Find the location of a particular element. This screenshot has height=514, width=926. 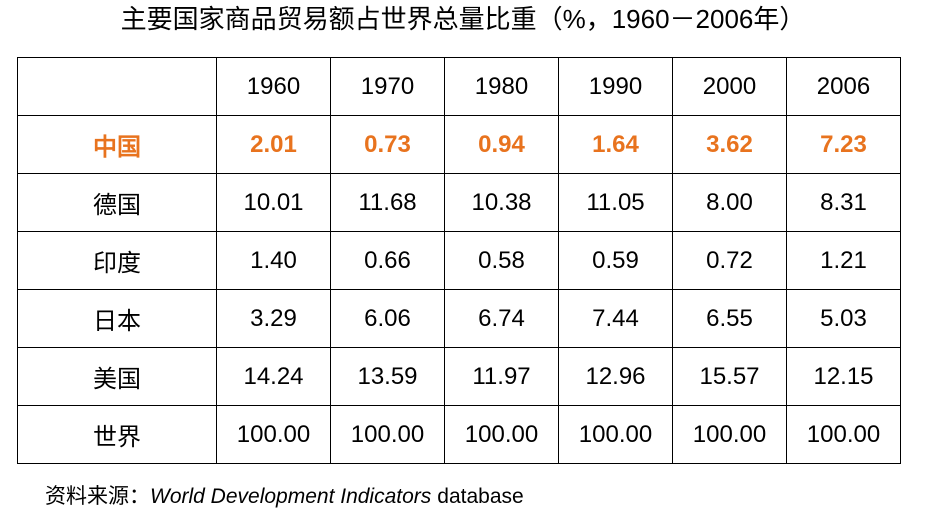

value-cell: 15.57 is located at coordinates (729, 376).